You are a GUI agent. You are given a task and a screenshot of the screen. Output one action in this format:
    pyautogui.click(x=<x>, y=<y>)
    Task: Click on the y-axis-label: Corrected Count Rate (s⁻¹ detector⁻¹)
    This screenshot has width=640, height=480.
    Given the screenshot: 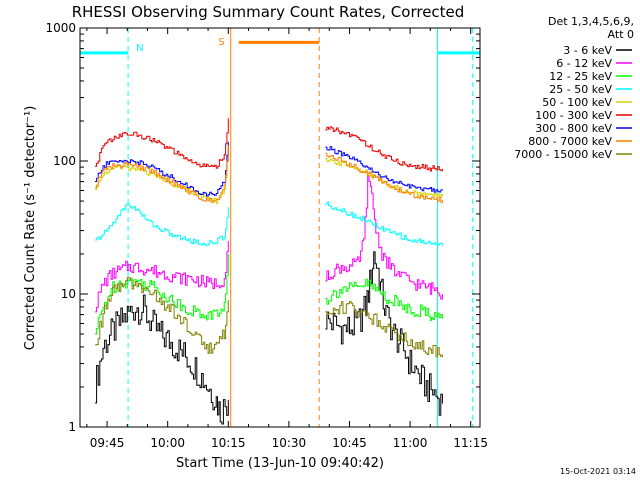 What is the action you would take?
    pyautogui.click(x=30, y=228)
    